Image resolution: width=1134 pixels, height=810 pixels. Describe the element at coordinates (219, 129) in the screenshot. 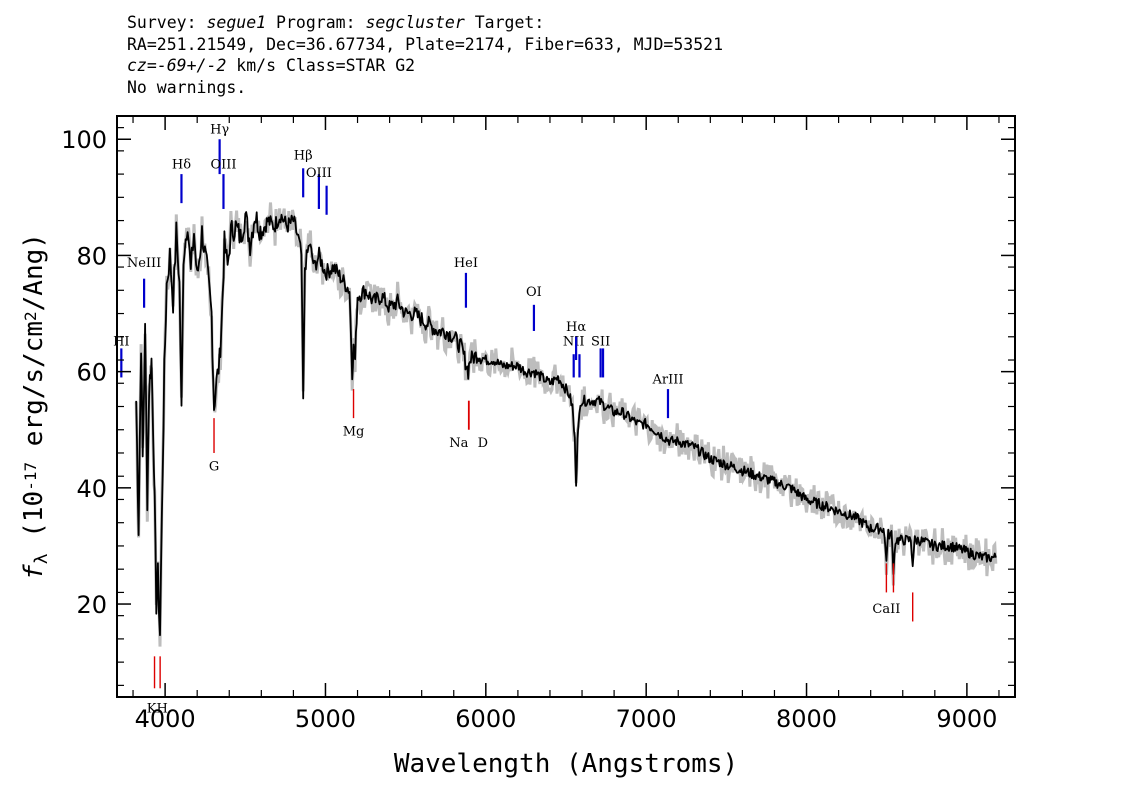

I see `emission-label-hγ-1: Hγ` at that location.